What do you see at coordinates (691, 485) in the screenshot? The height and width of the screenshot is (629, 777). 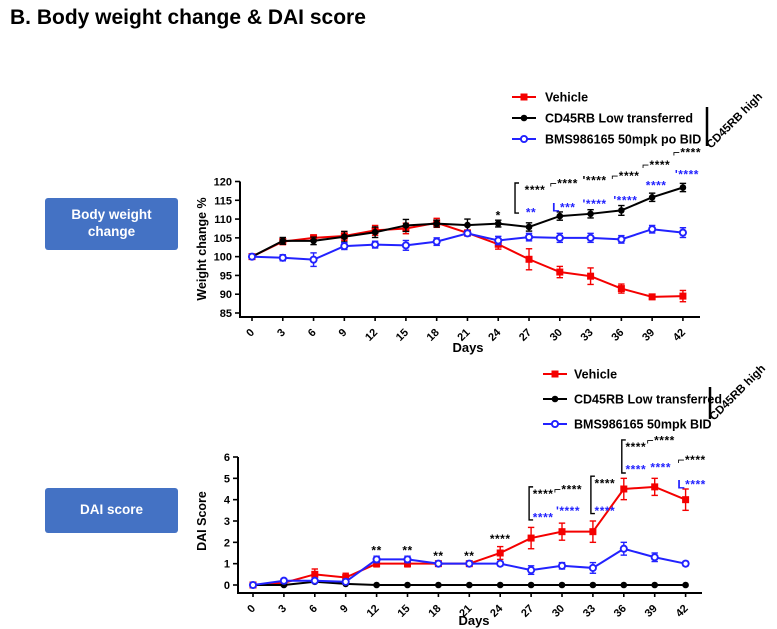 I see `significance-marker: L****` at bounding box center [691, 485].